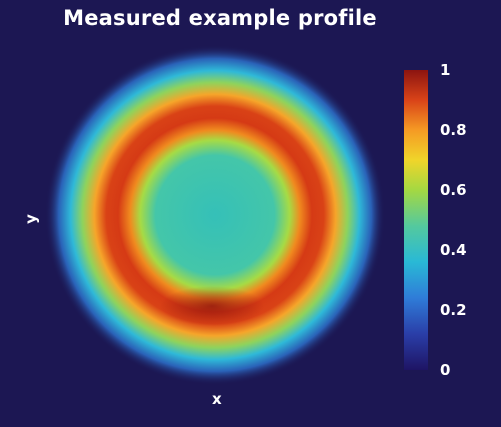  Describe the element at coordinates (453, 130) in the screenshot. I see `colorbar-tick-label: 0.8` at that location.